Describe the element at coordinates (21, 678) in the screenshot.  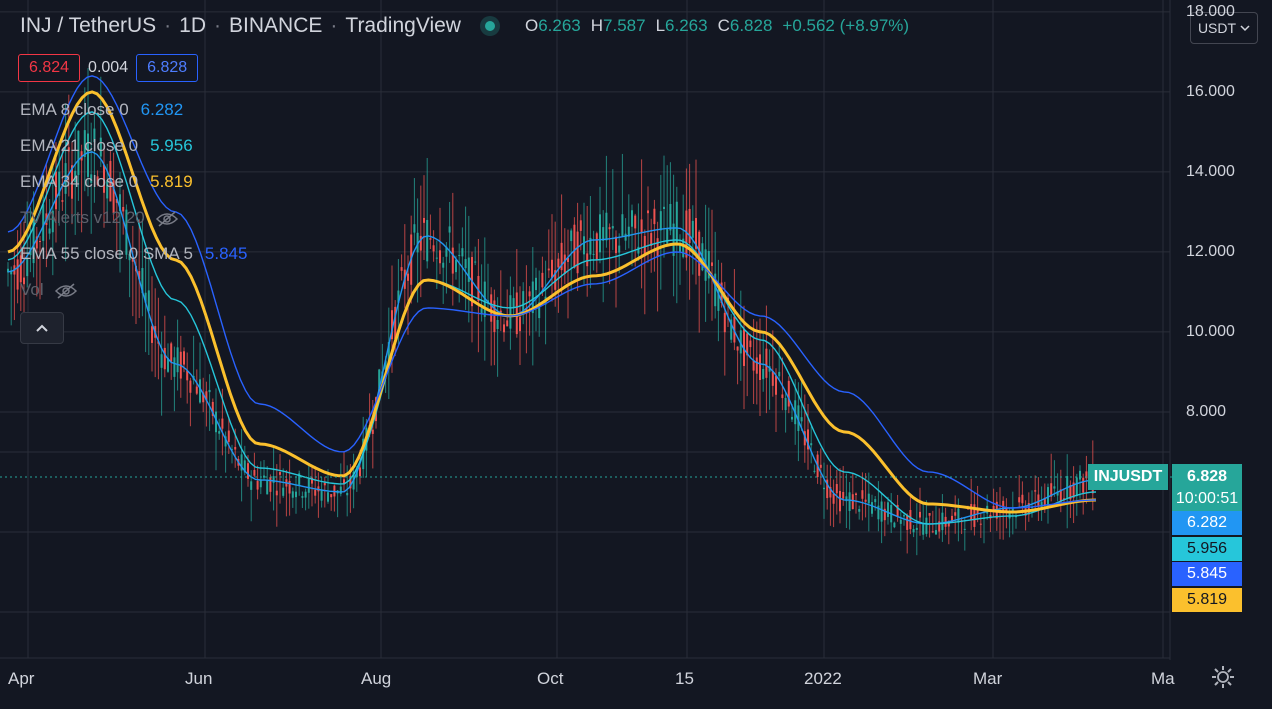
I see `time-tick-label: Apr` at that location.